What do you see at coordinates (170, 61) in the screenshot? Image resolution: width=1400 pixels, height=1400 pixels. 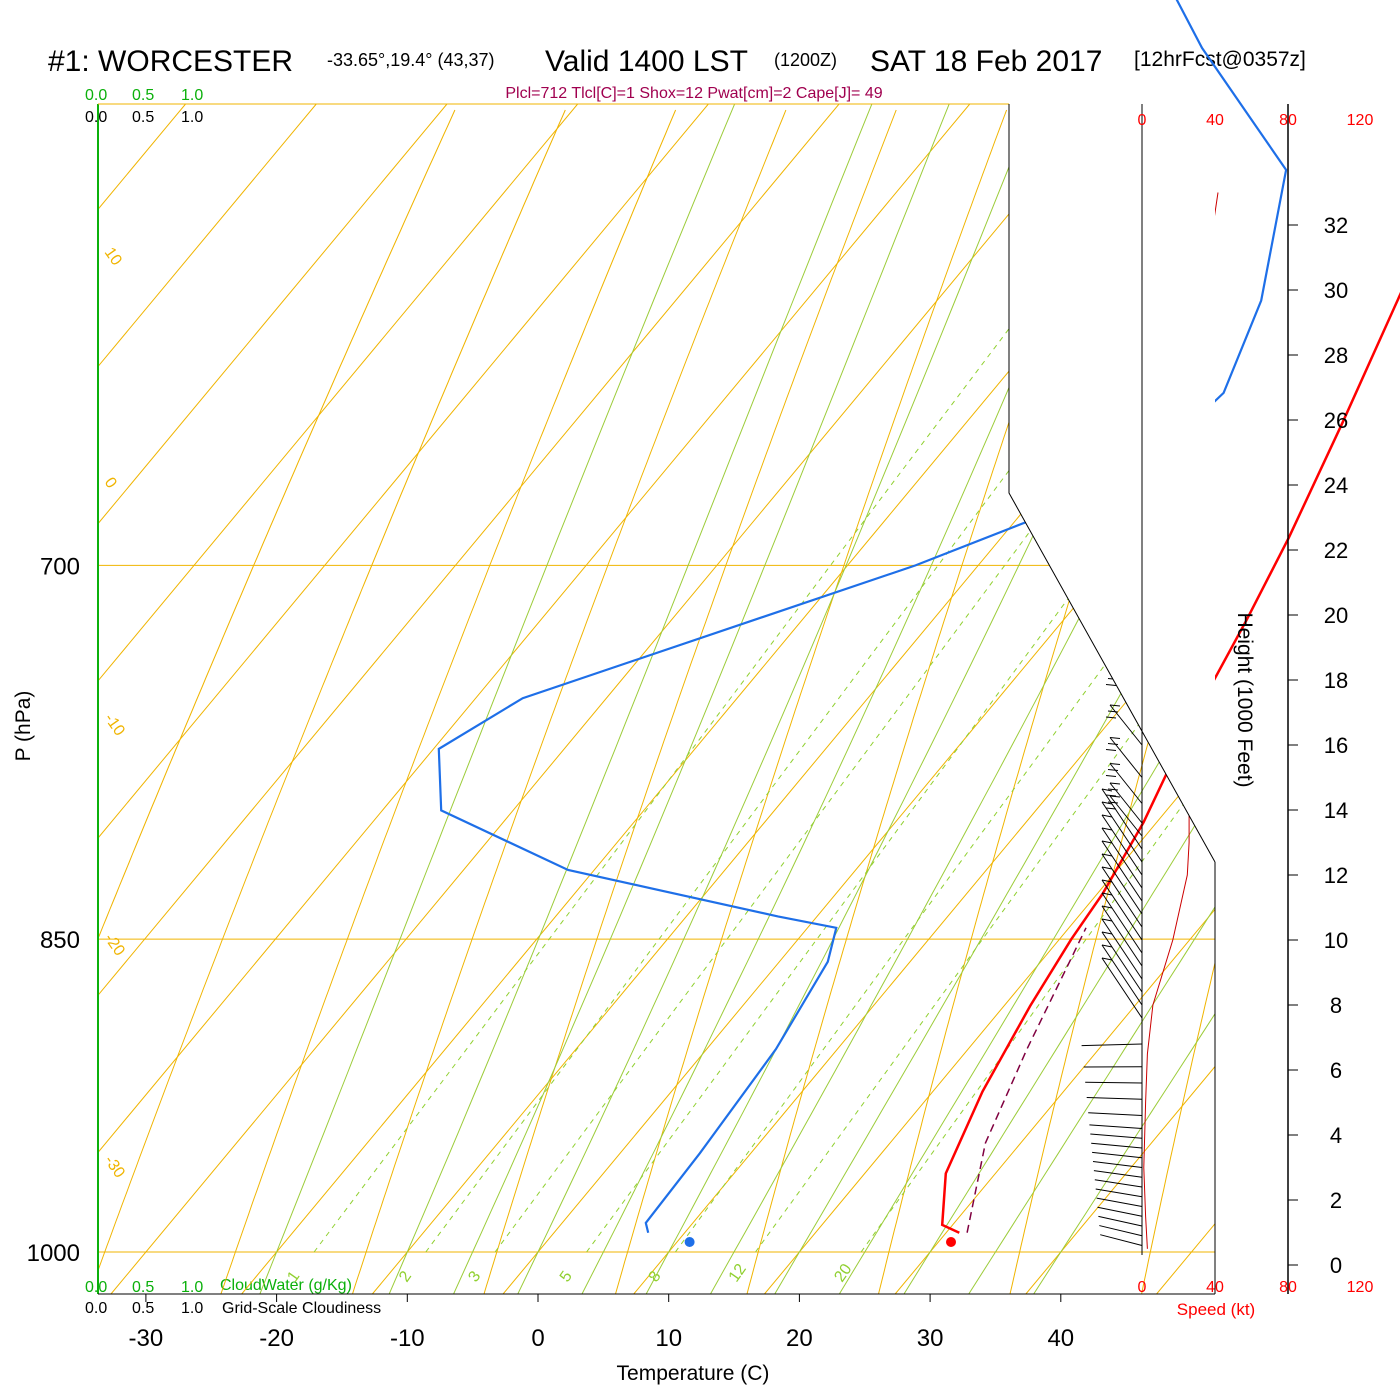 I see `station-title: #1: WORCESTER` at bounding box center [170, 61].